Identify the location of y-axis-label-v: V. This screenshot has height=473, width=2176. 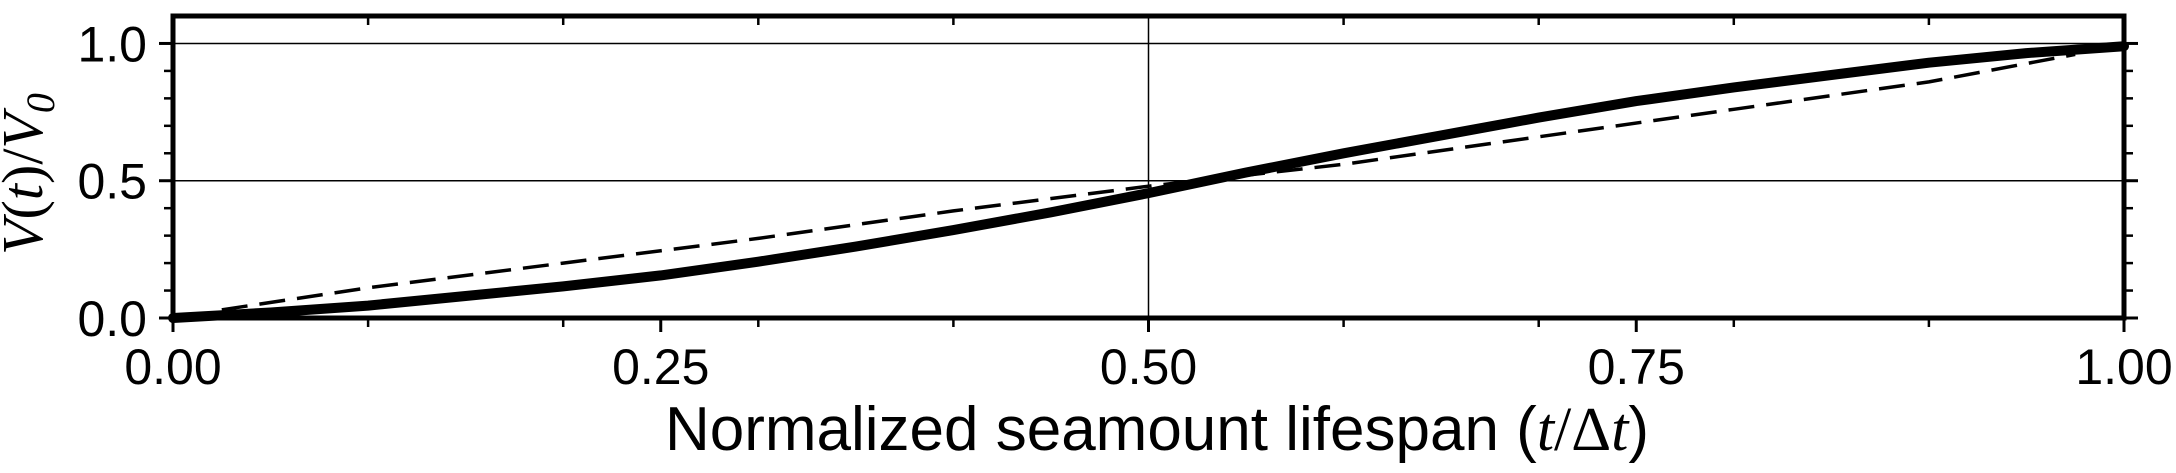
(27, 234).